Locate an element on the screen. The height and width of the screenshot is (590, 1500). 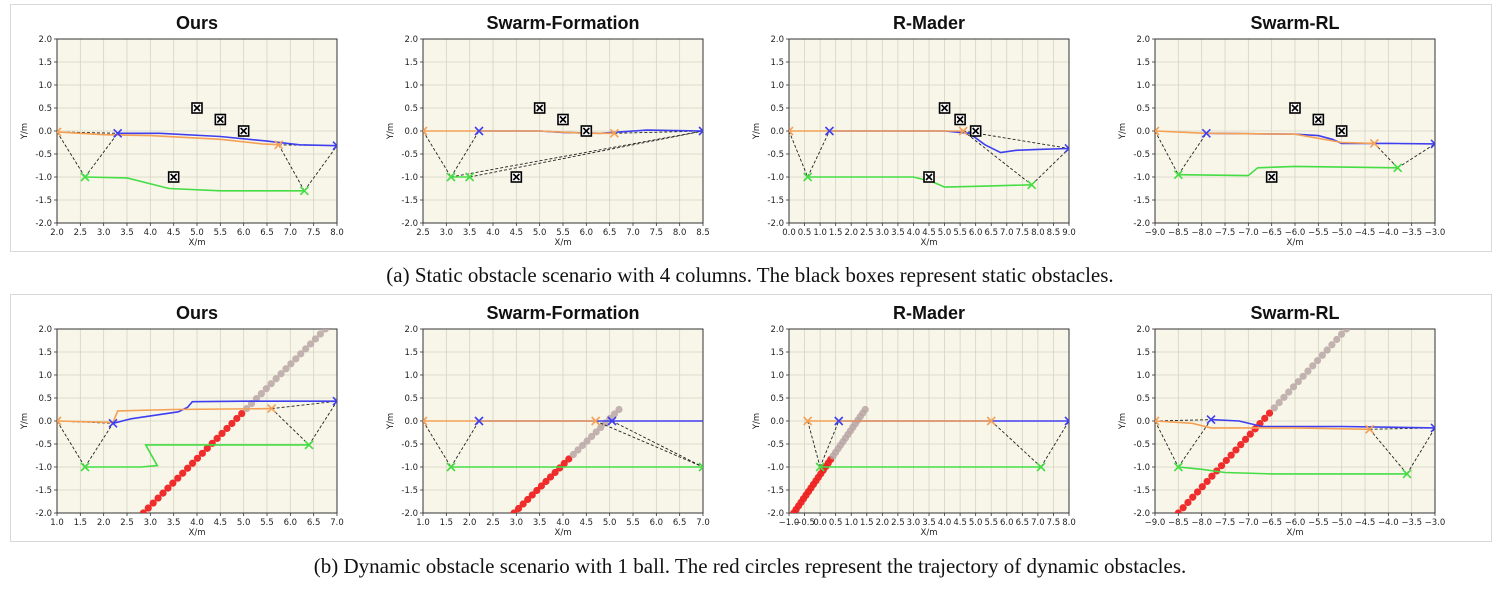
x-tick-label: 1.0 is located at coordinates (820, 233).